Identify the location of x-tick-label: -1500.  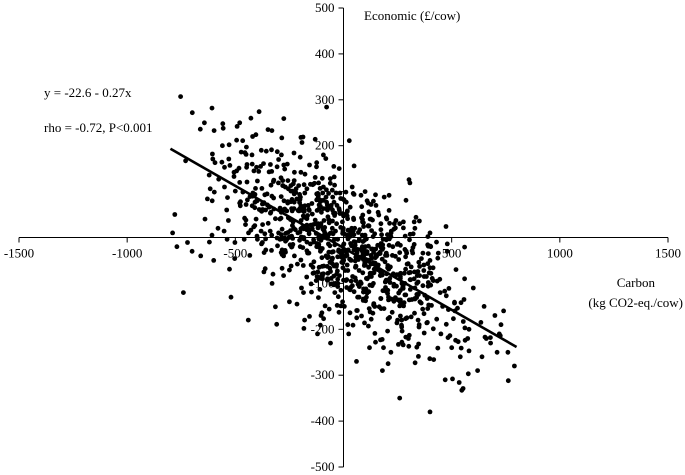
(19, 253).